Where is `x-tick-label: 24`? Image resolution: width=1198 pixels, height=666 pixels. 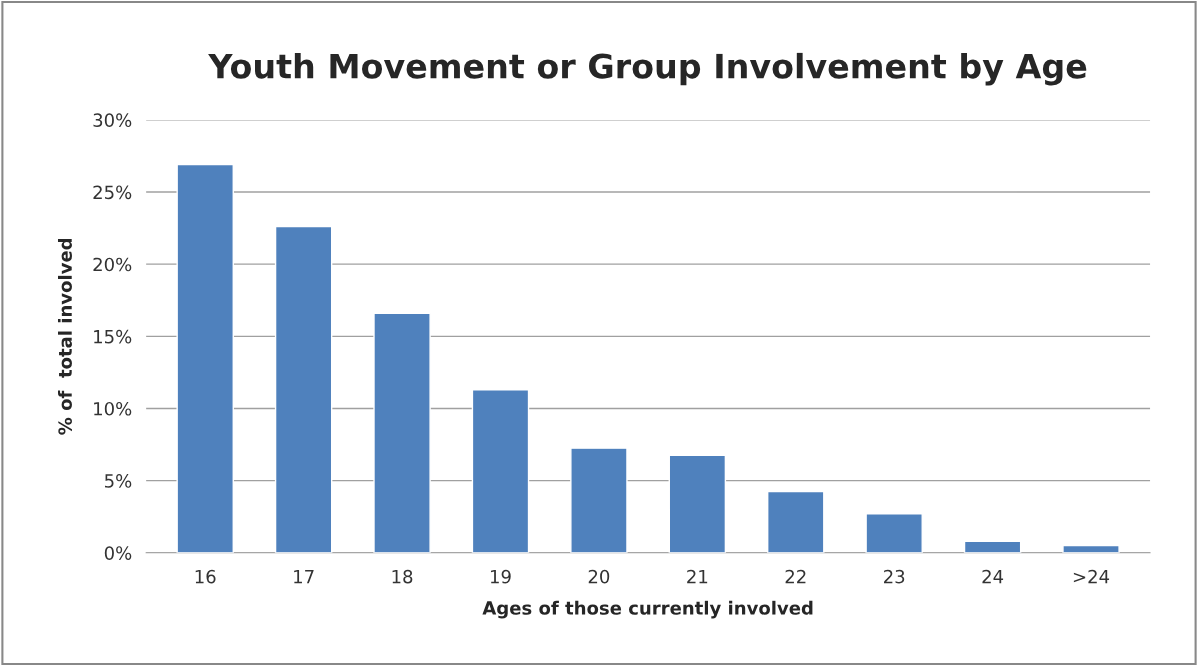 x-tick-label: 24 is located at coordinates (993, 576).